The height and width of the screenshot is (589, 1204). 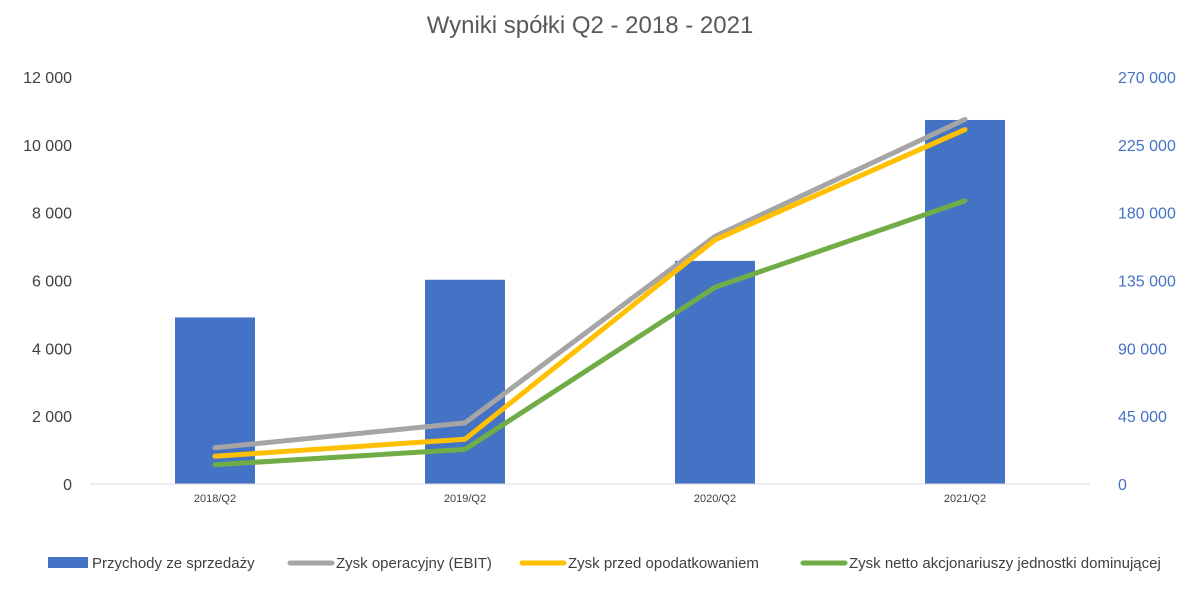 I want to click on x-axis-tick-label: 2021/Q2, so click(x=965, y=499).